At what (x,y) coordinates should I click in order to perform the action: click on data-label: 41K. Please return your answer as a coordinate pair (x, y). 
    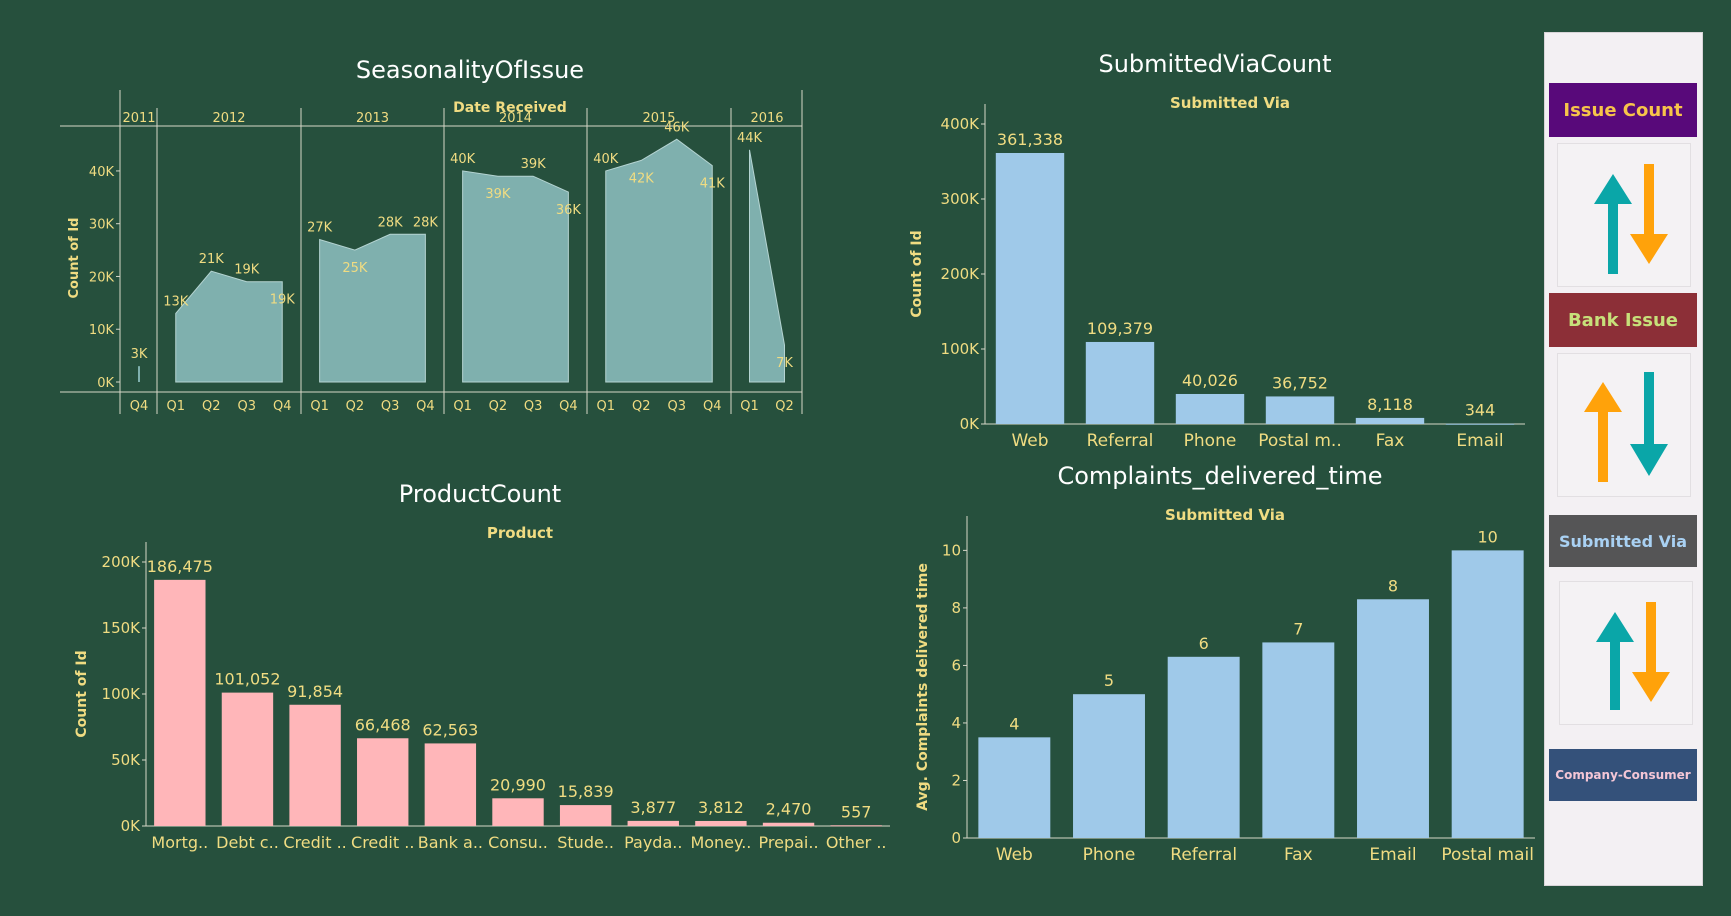
    Looking at the image, I should click on (713, 184).